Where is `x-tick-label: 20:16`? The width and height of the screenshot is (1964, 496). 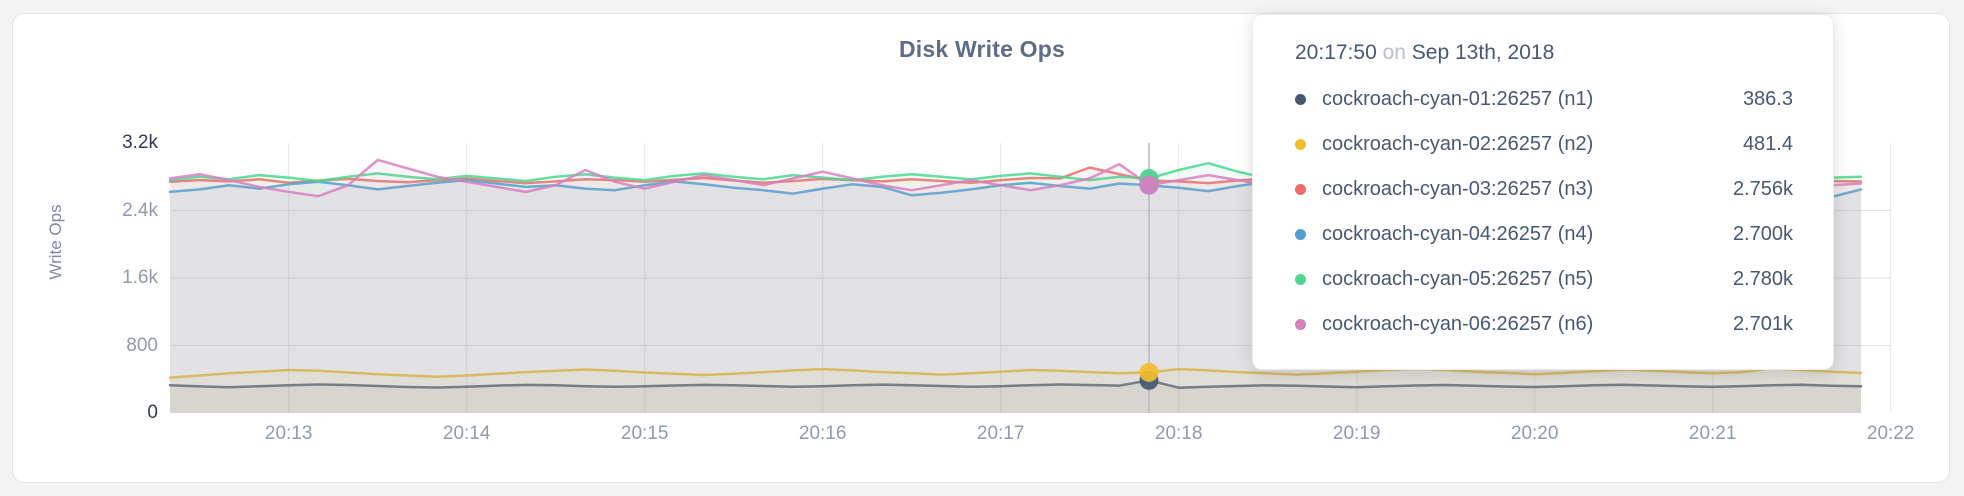
x-tick-label: 20:16 is located at coordinates (822, 433).